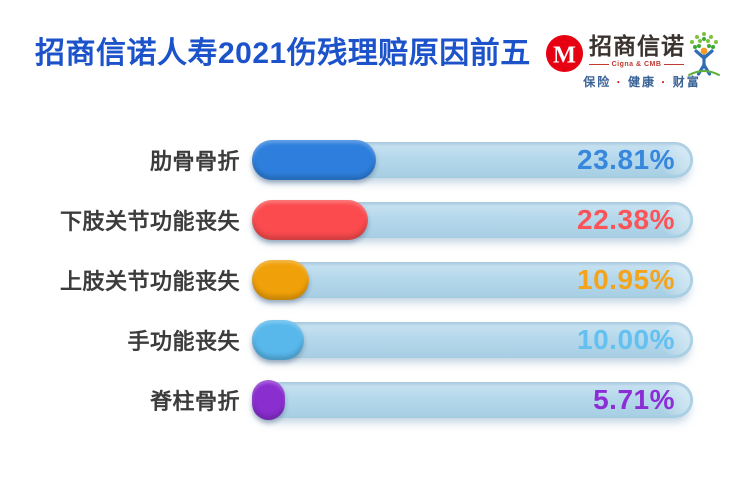 The height and width of the screenshot is (487, 750). Describe the element at coordinates (149, 221) in the screenshot. I see `category-label: 下肢关节功能丧失` at that location.